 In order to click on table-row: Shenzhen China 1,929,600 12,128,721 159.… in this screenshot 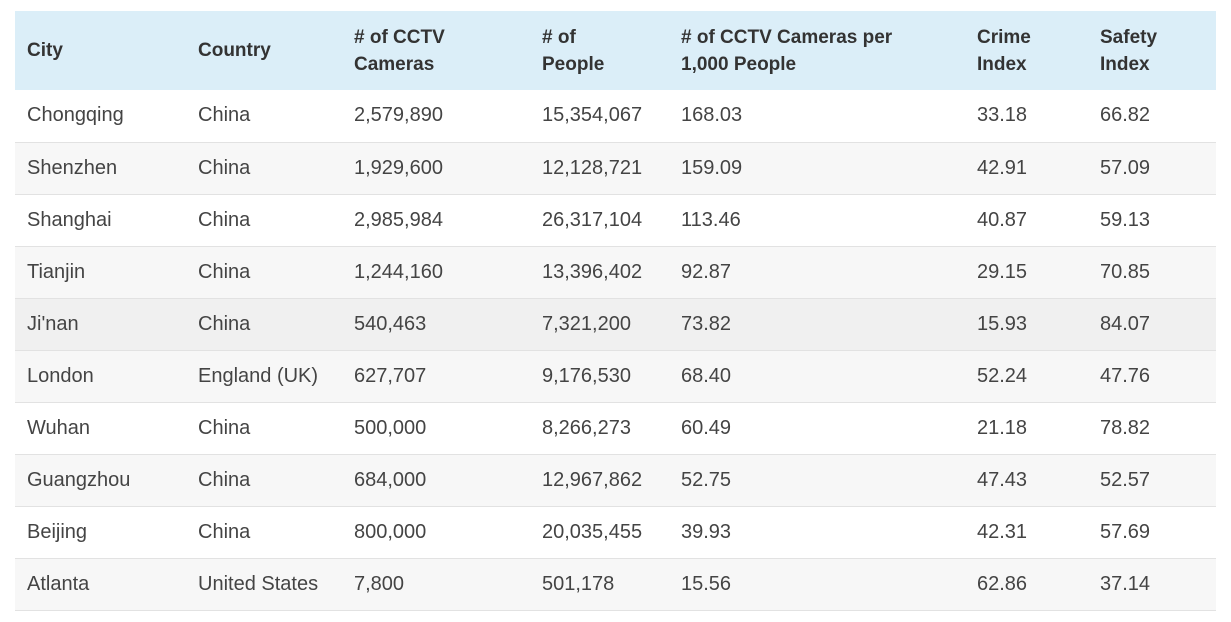, I will do `click(615, 168)`.